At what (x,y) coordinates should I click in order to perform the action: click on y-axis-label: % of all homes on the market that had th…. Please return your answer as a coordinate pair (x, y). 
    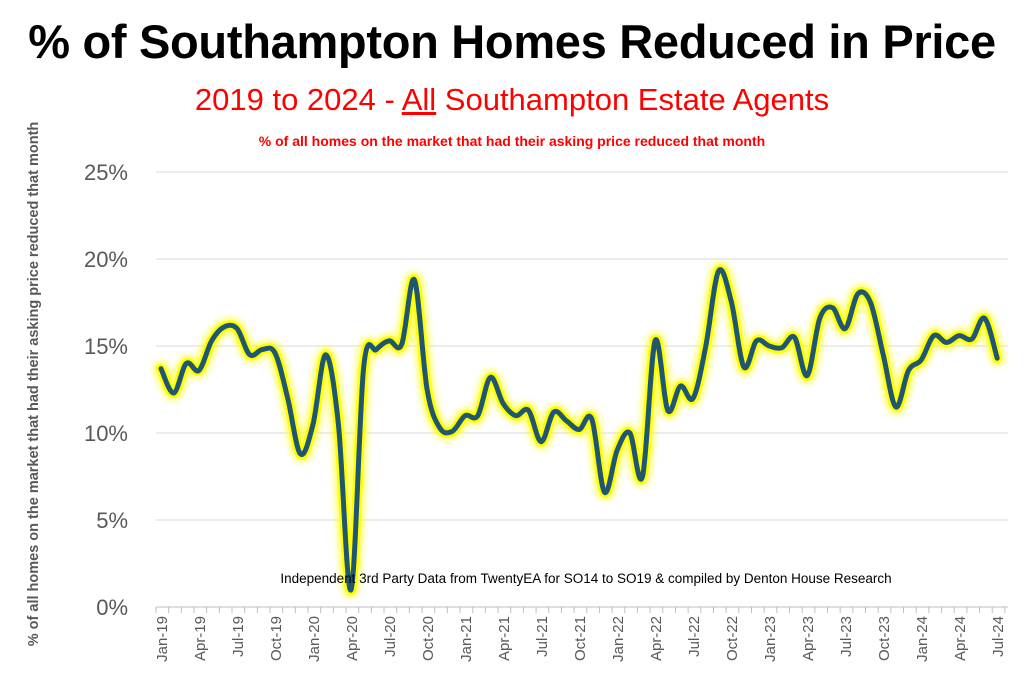
    Looking at the image, I should click on (34, 384).